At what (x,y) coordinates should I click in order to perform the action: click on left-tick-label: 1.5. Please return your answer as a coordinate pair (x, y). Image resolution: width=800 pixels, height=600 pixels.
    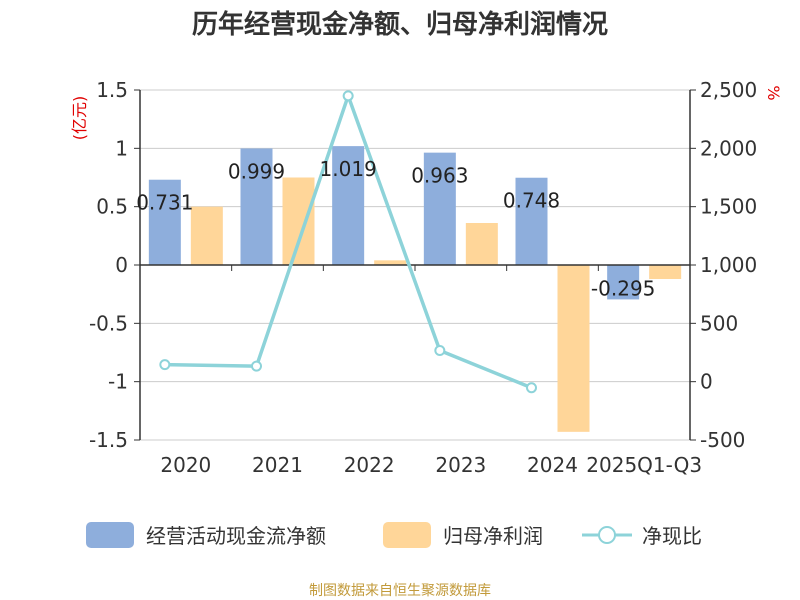
    Looking at the image, I should click on (112, 90).